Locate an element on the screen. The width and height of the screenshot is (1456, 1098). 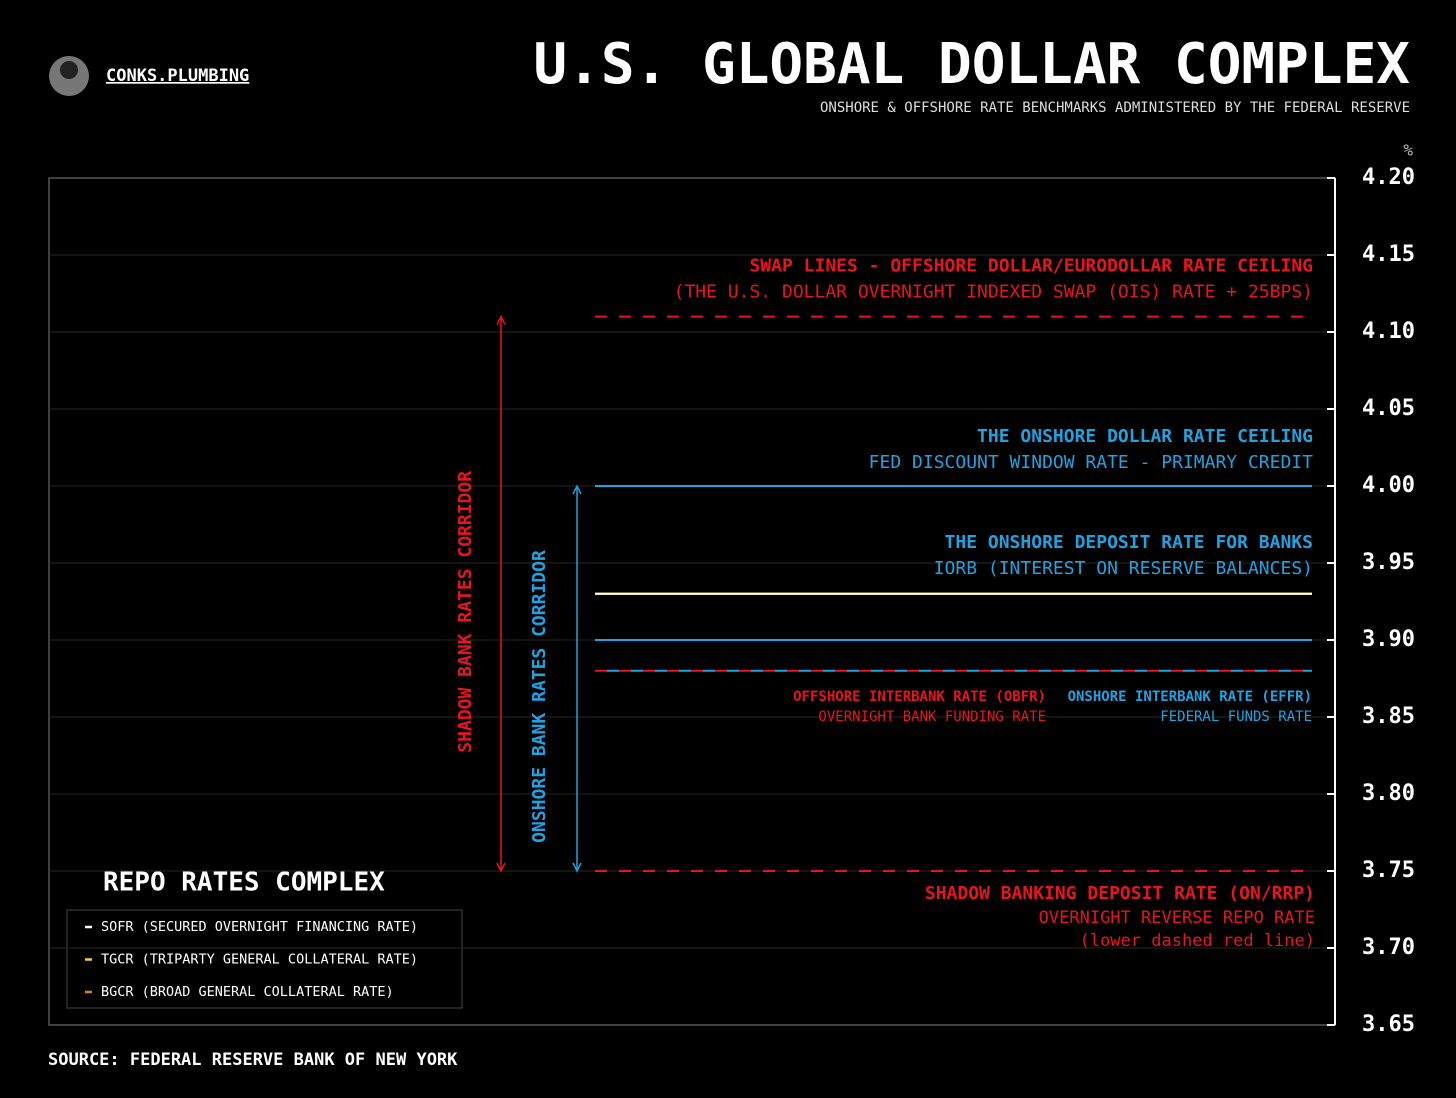
rate-level-label: THE ONSHORE DOLLAR RATE CEILING is located at coordinates (1145, 436).